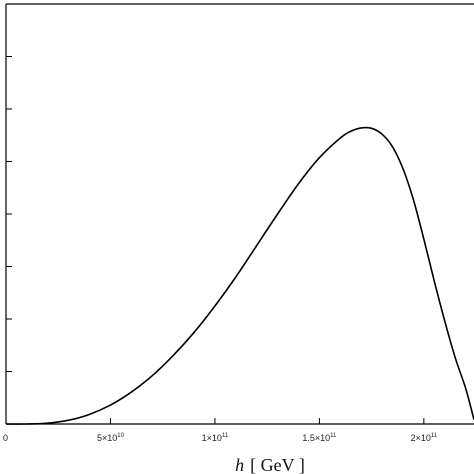 This screenshot has width=474, height=474. I want to click on y-ticks, so click(9, 214).